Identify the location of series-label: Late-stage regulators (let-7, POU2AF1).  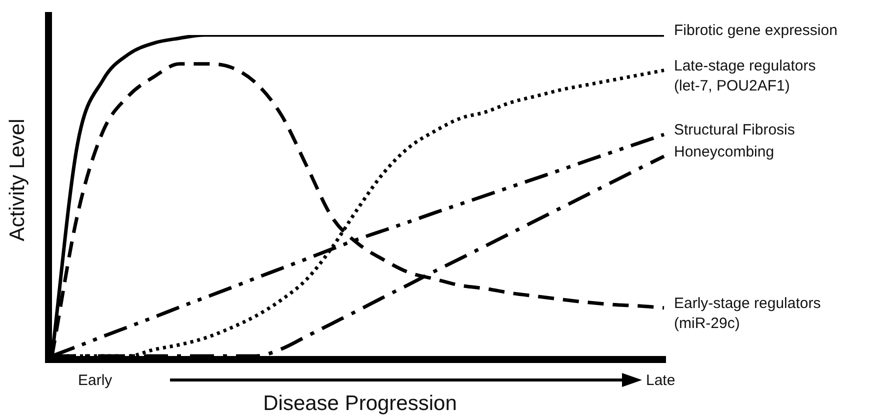
(745, 75).